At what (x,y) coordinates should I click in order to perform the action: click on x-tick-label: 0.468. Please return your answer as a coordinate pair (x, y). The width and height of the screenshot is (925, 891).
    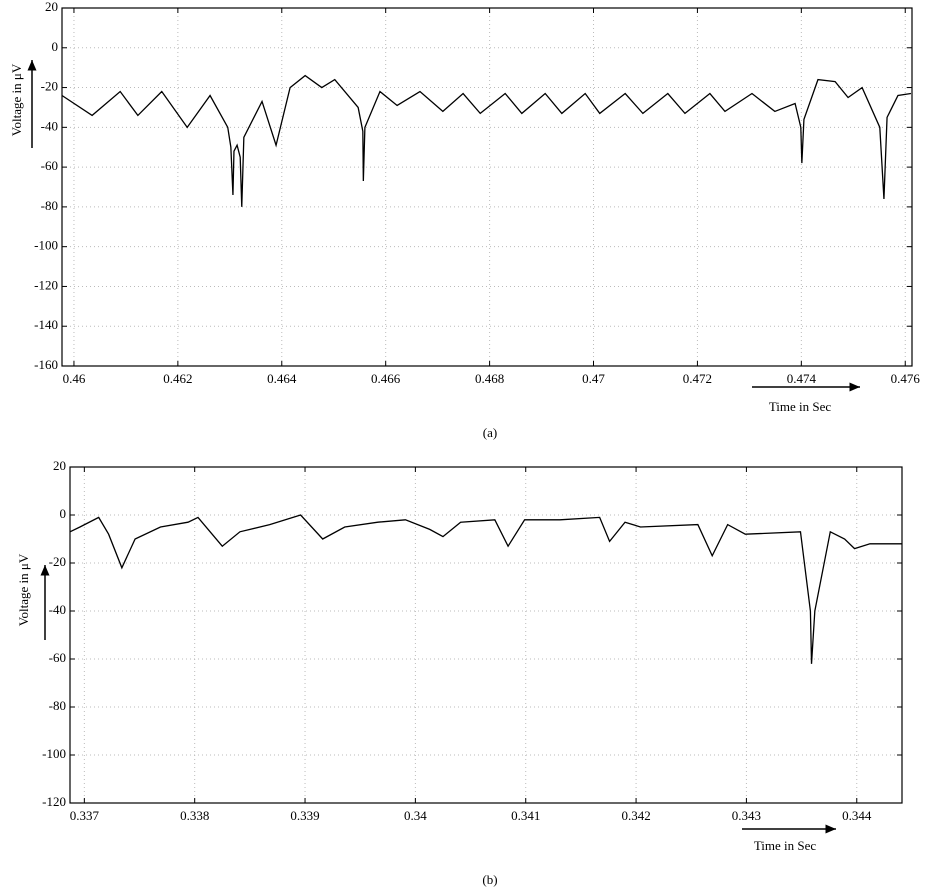
    Looking at the image, I should click on (489, 378).